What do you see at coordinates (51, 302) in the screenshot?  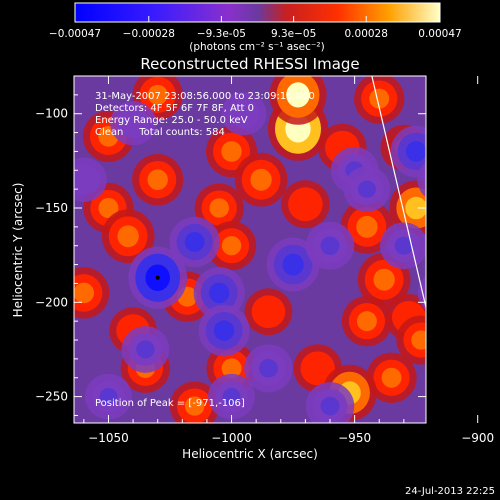 I see `y-tick-label: −200` at bounding box center [51, 302].